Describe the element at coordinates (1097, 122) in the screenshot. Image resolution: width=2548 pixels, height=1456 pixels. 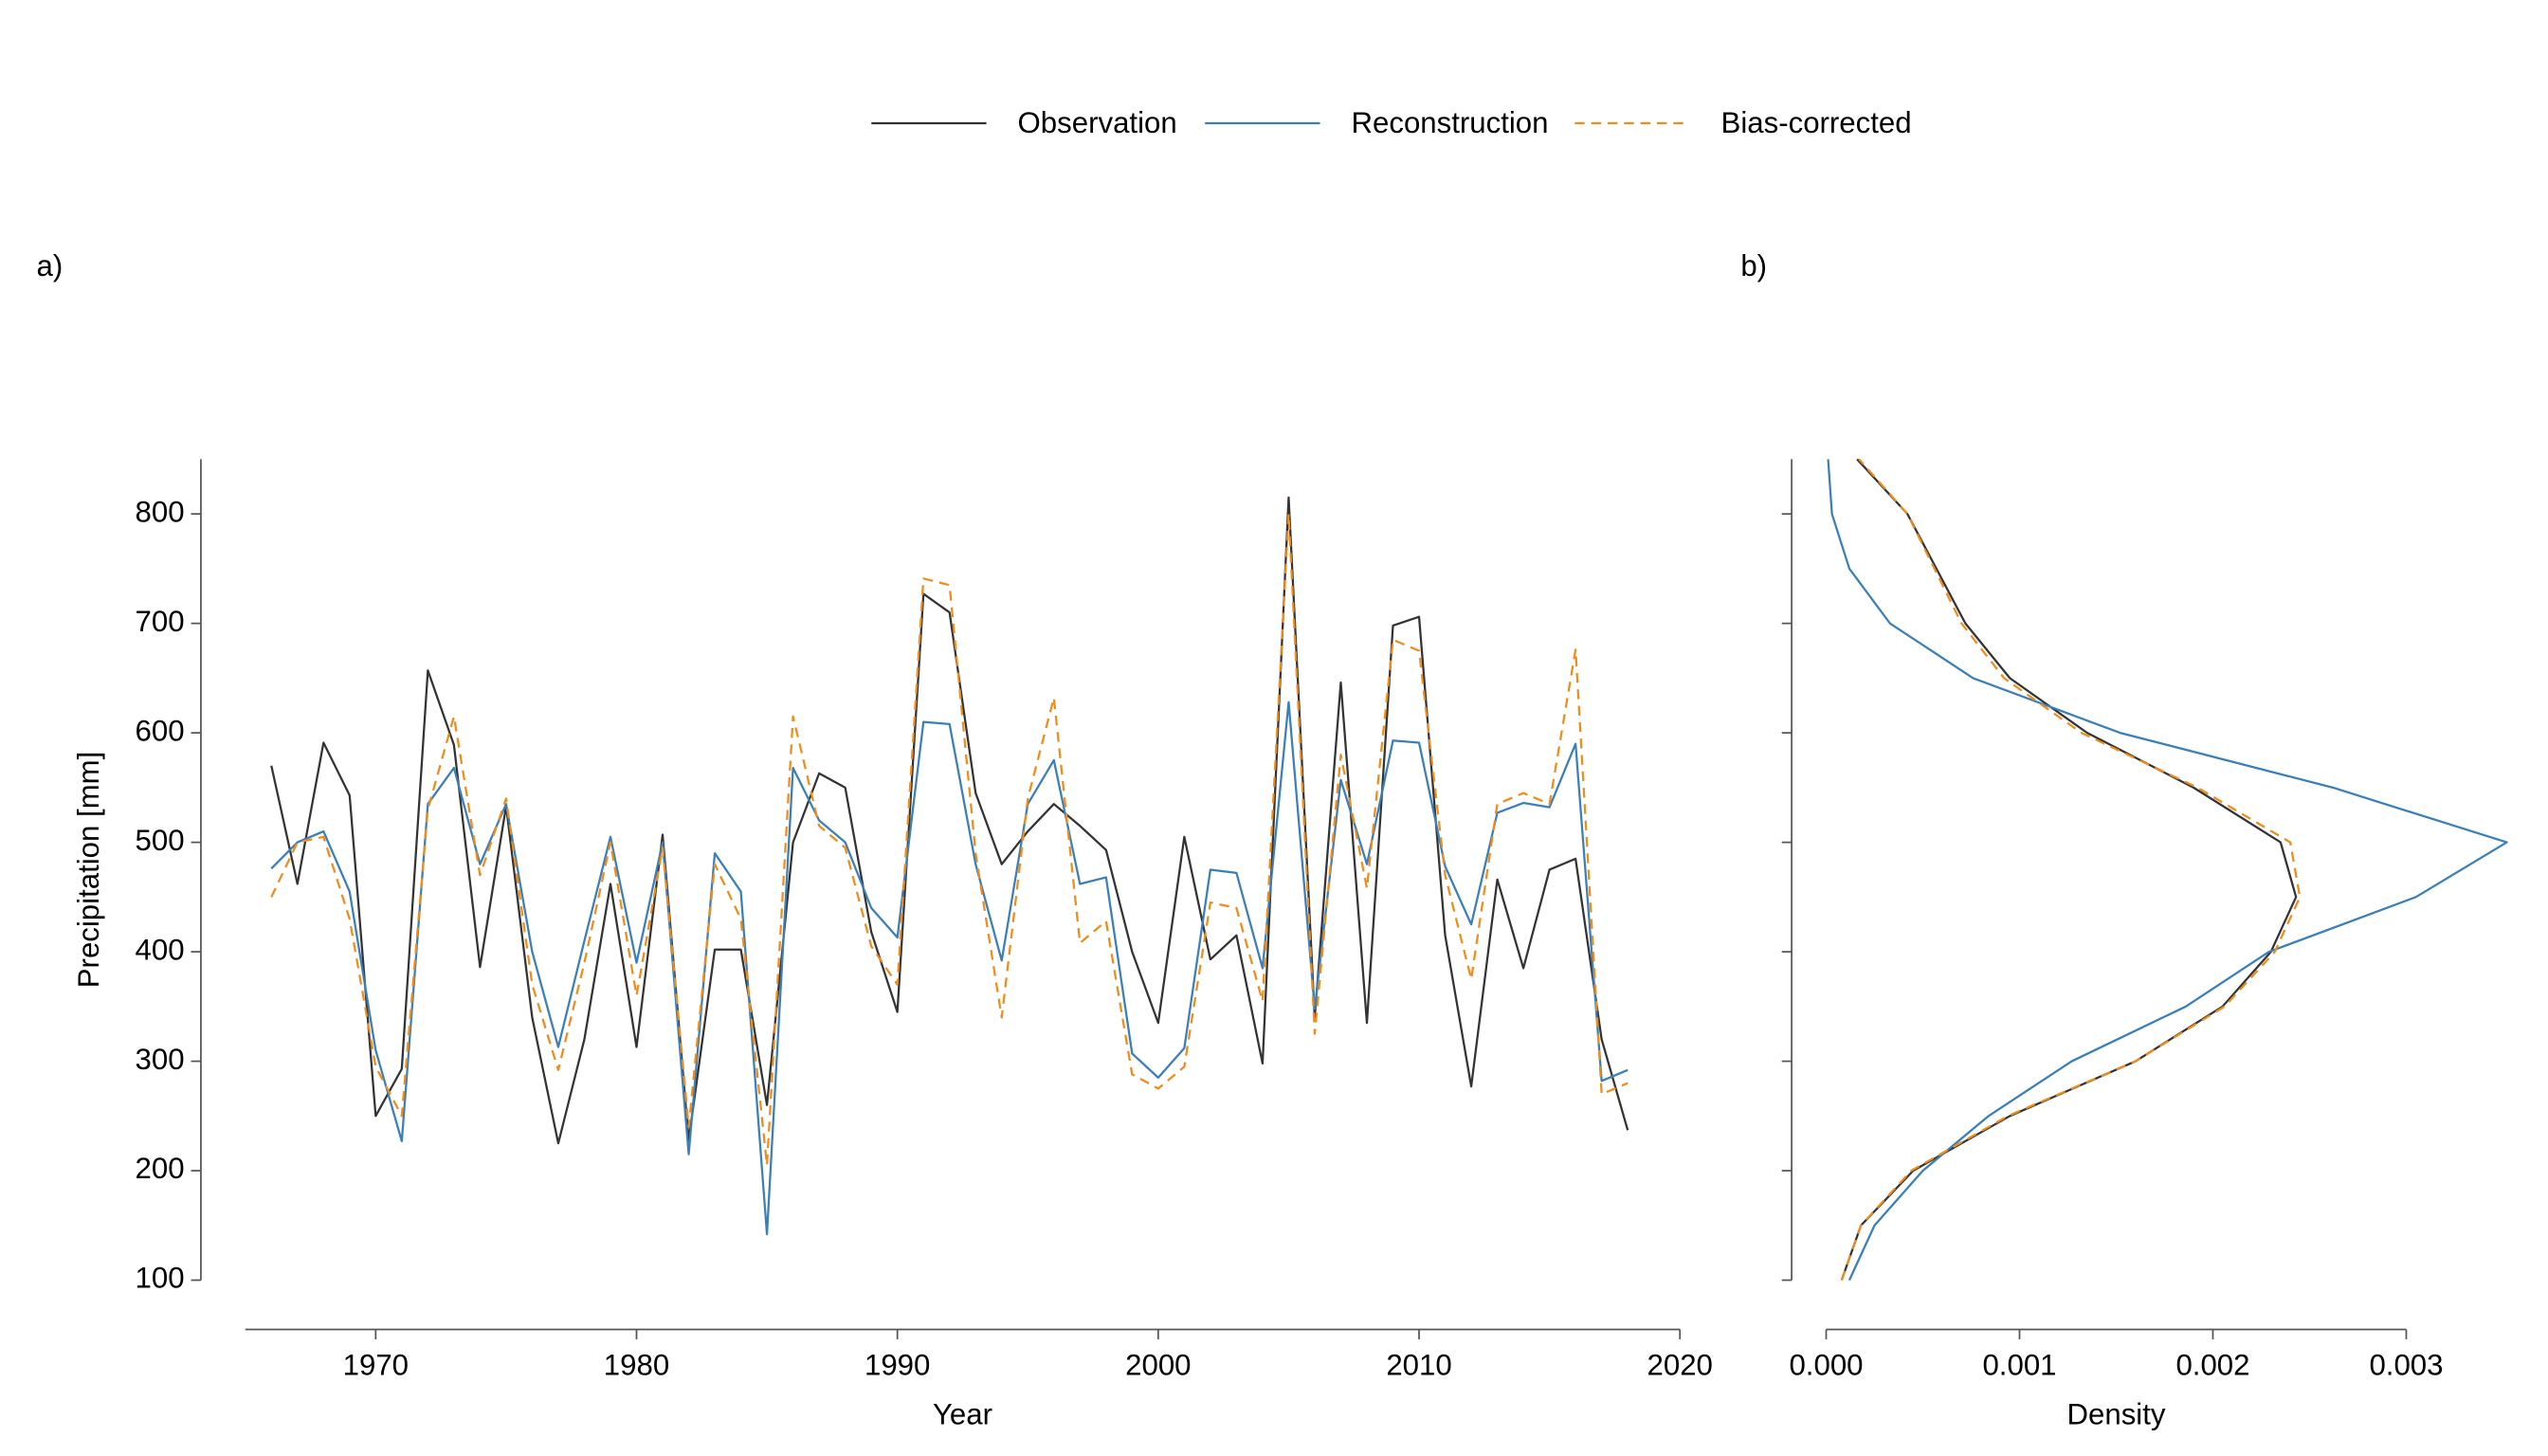
I see `legend-label: Observation` at that location.